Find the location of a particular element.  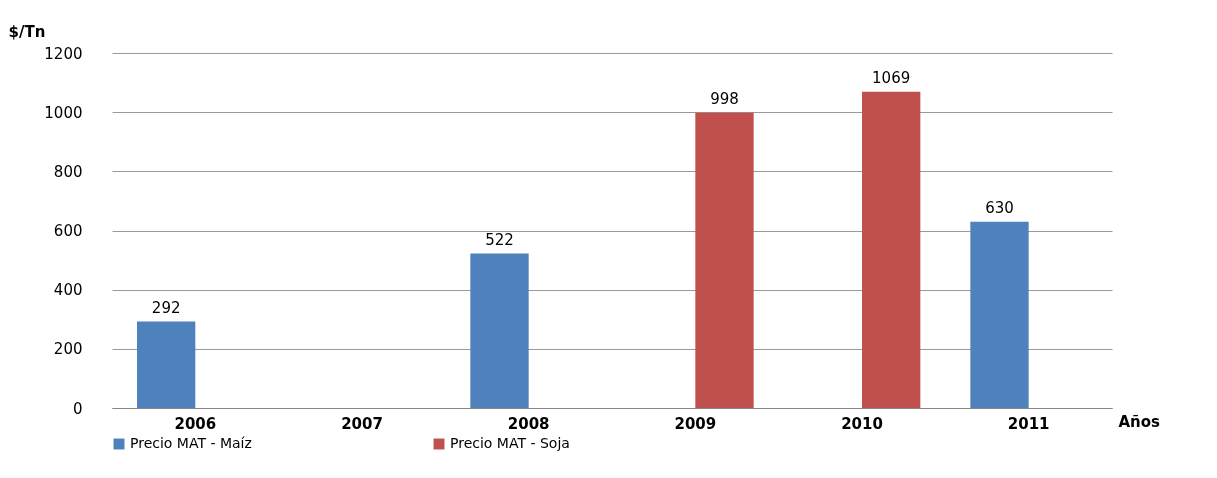

y-axis-title: $/Tn is located at coordinates (27, 31).